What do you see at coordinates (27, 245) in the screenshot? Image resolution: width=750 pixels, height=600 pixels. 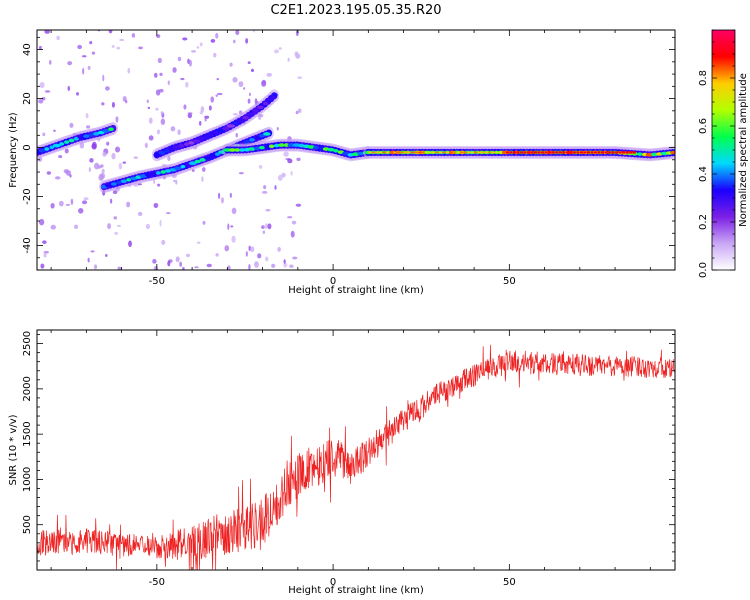 I see `y-tick-label: -40` at bounding box center [27, 245].